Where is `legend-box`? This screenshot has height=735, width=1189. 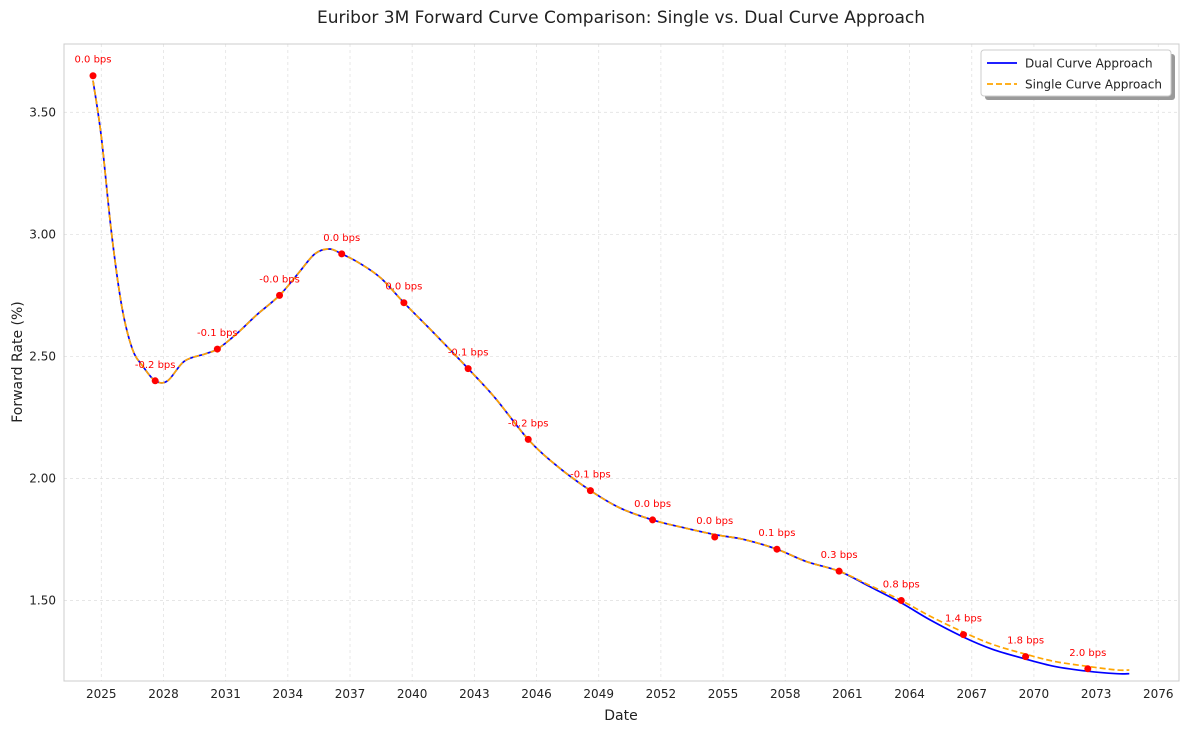 legend-box is located at coordinates (1076, 73).